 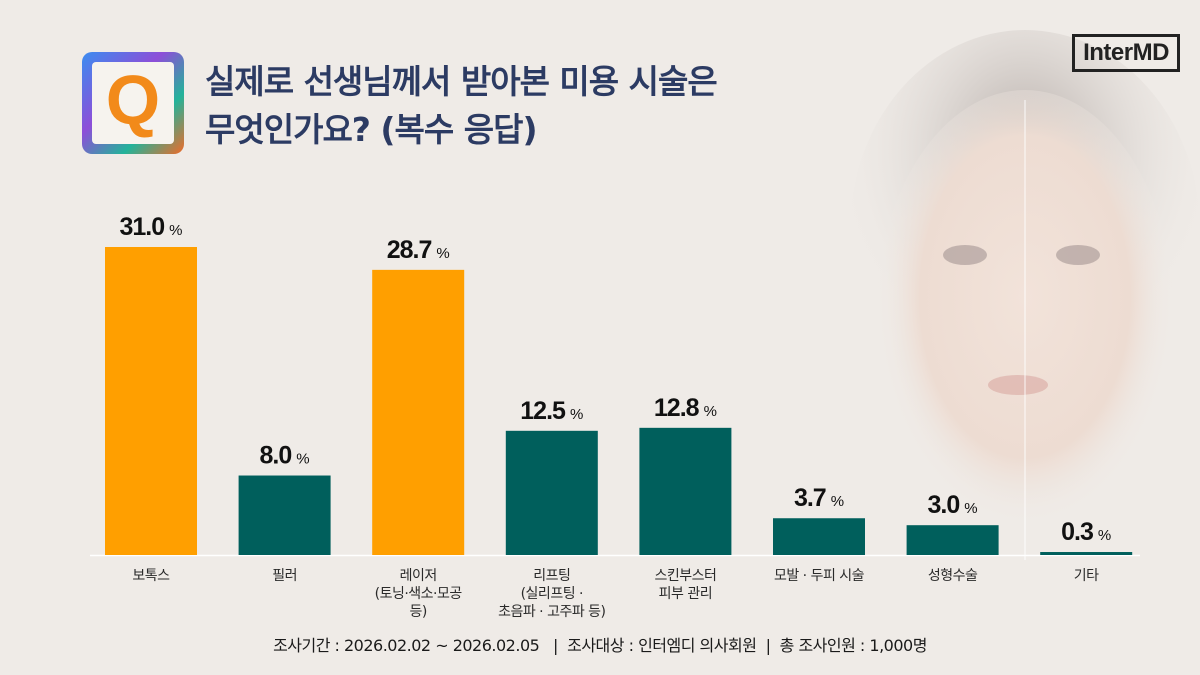 I want to click on title-line-2: 무엇인가요? (복수 응답), so click(x=371, y=129).